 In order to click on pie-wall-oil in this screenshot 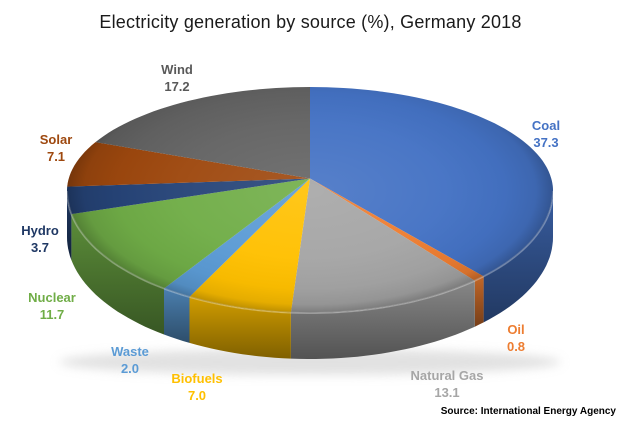, I will do `click(479, 301)`.